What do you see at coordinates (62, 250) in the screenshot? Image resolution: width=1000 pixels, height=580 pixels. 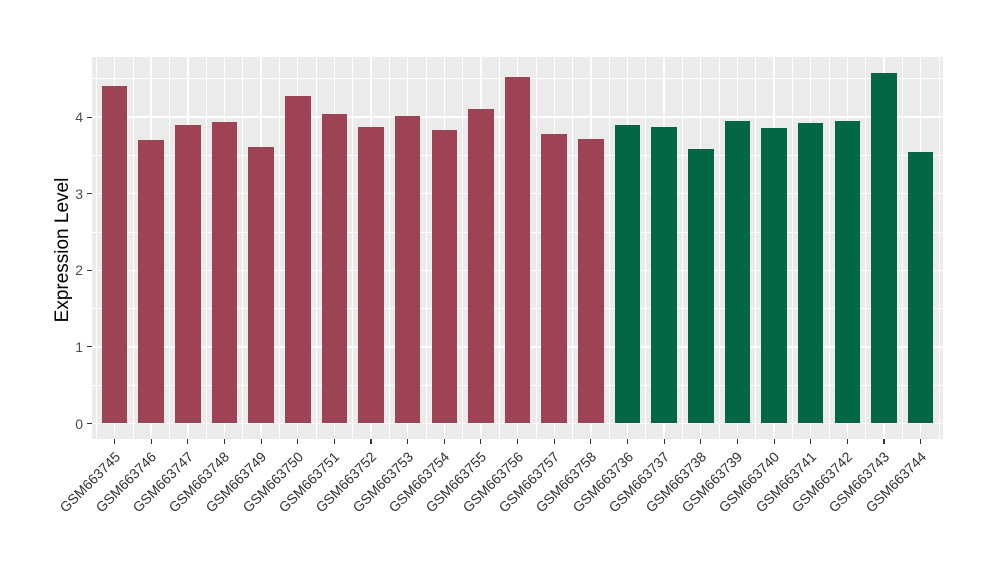 I see `y-axis-title: Expression Level` at bounding box center [62, 250].